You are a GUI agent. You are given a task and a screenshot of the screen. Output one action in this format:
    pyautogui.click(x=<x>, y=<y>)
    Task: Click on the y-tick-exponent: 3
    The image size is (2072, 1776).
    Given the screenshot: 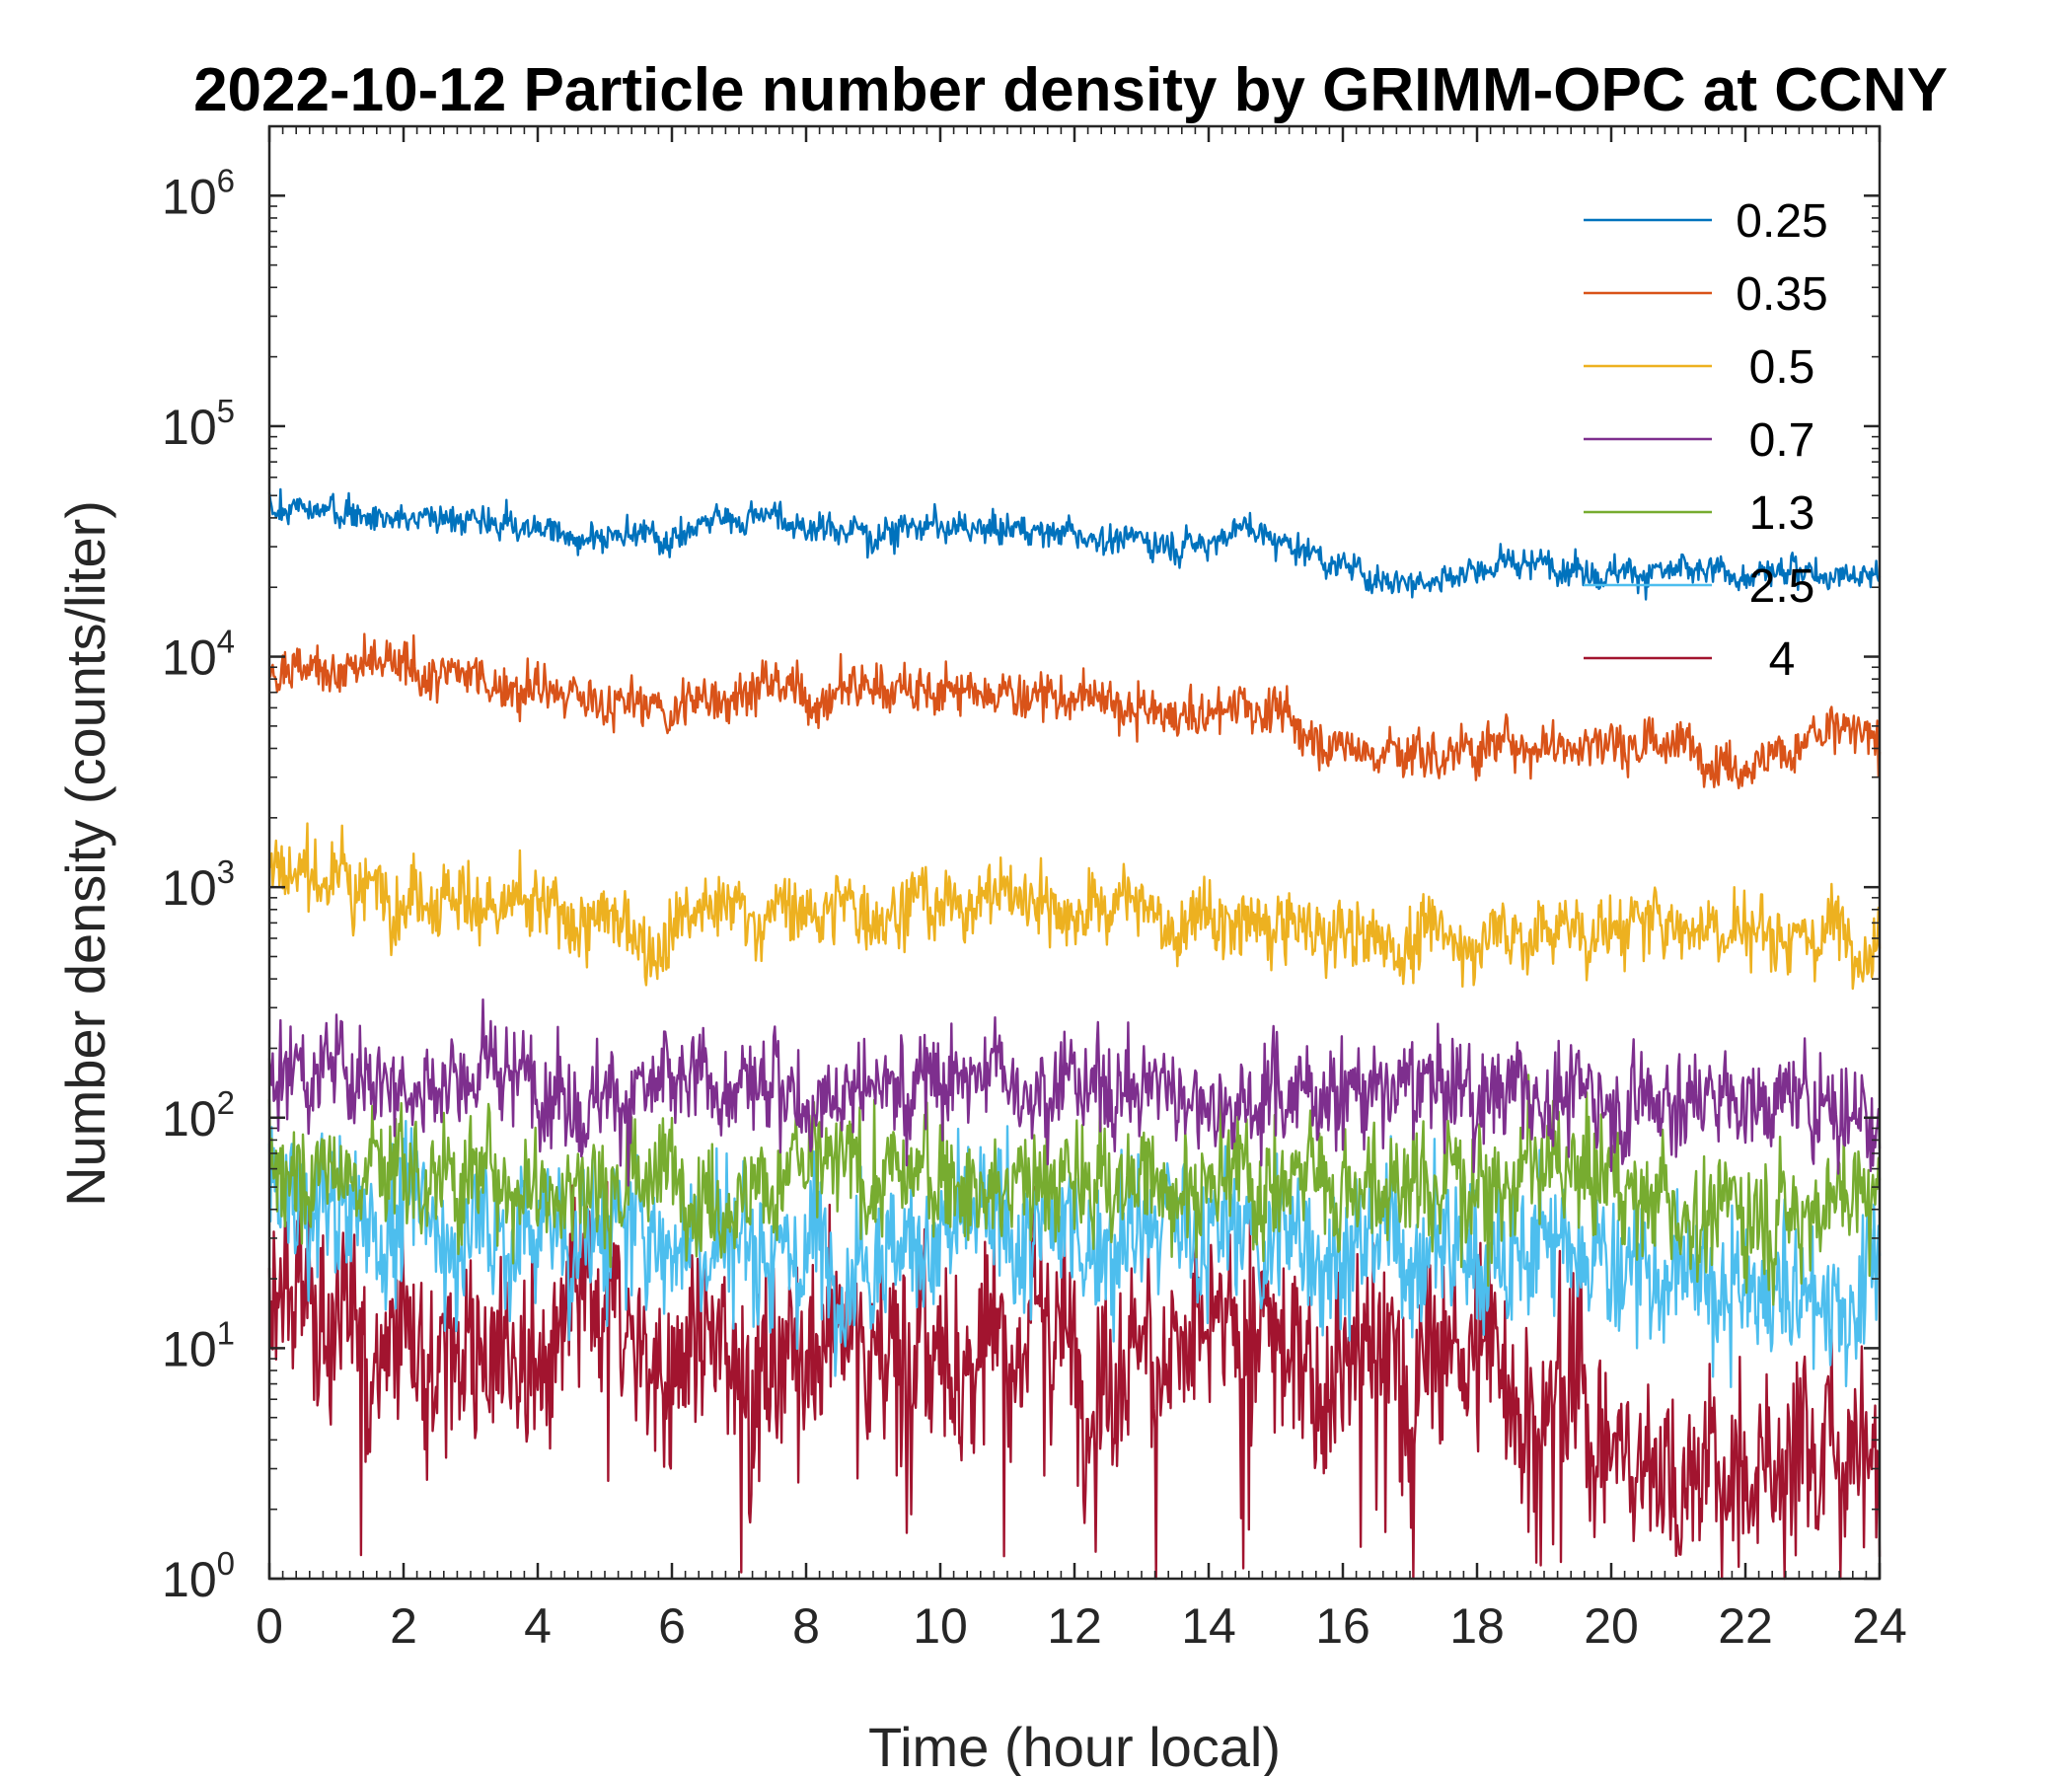 What is the action you would take?
    pyautogui.click(x=226, y=872)
    